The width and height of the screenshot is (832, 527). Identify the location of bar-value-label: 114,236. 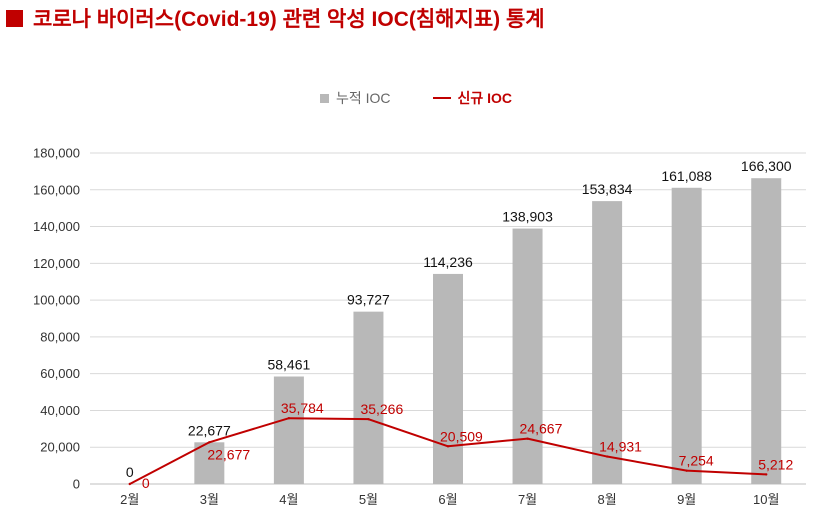
(448, 262).